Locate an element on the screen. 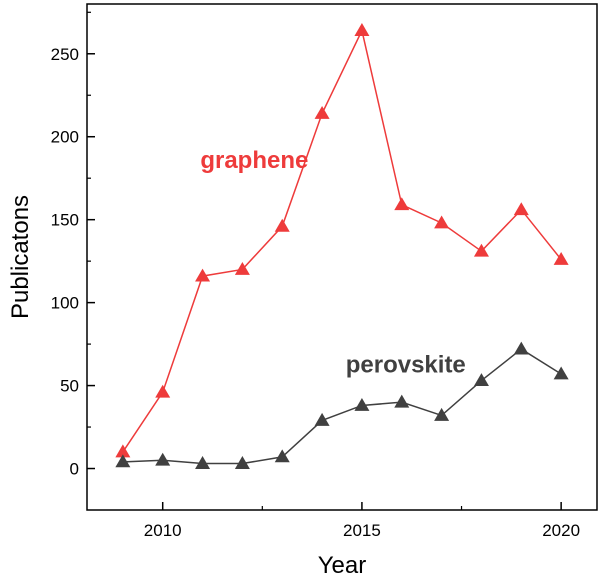 The width and height of the screenshot is (600, 583). x-axis-title: Year is located at coordinates (342, 565).